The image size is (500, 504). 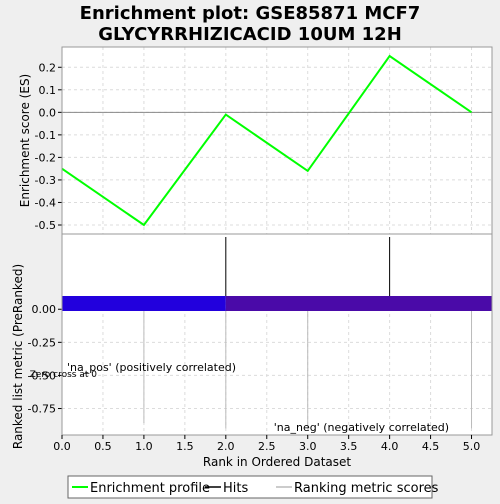 I want to click on es-y-tick-label: -0.2, so click(x=45, y=157).